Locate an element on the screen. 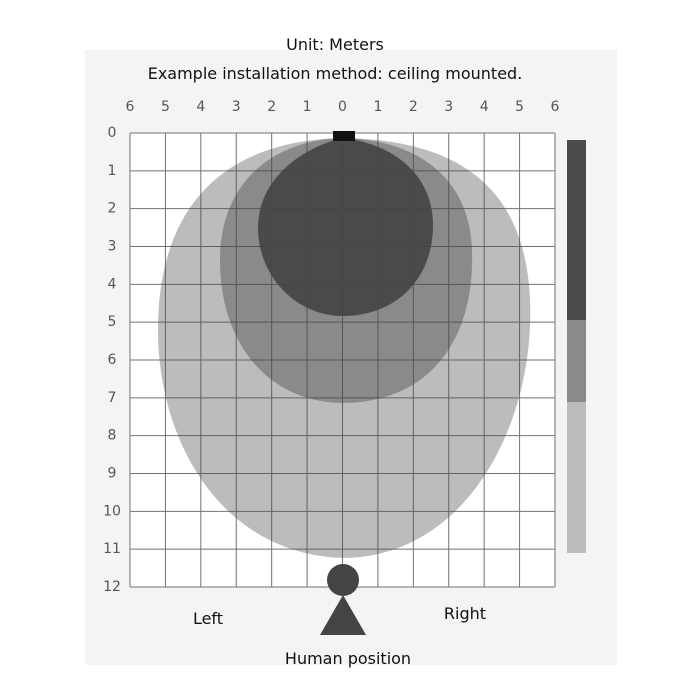  human-body is located at coordinates (343, 615).